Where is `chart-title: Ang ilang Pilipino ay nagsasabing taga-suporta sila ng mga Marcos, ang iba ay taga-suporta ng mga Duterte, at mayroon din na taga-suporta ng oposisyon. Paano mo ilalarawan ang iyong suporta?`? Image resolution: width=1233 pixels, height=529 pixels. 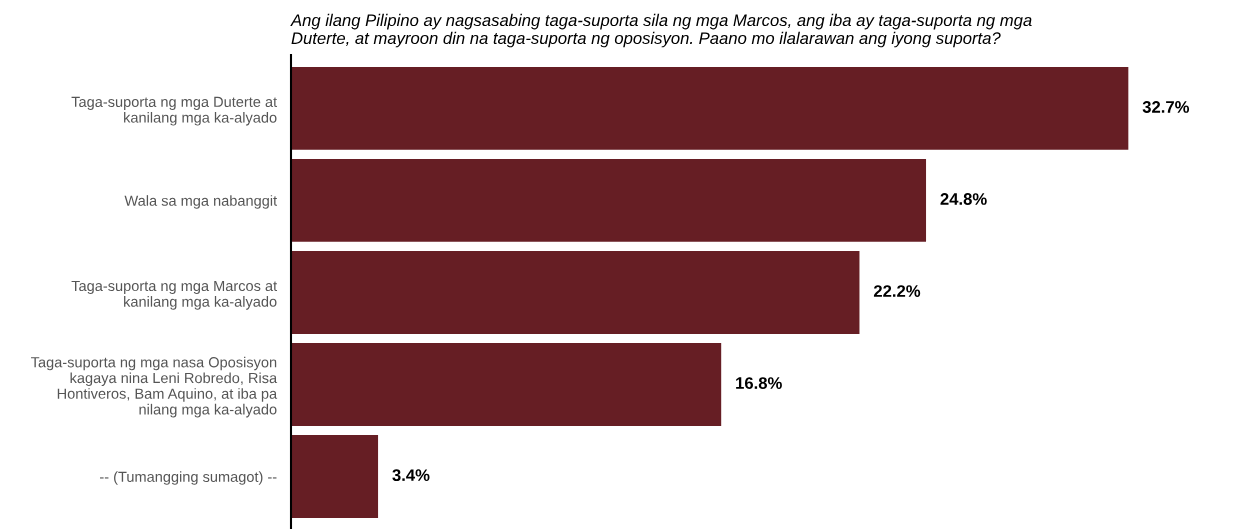 chart-title: Ang ilang Pilipino ay nagsasabing taga-suporta sila ng mga Marcos, ang iba ay taga-suporta ng mga Duterte, at mayroon din na taga-suporta ng oposisyon. Paano mo ilalarawan ang iyong suporta? is located at coordinates (661, 30).